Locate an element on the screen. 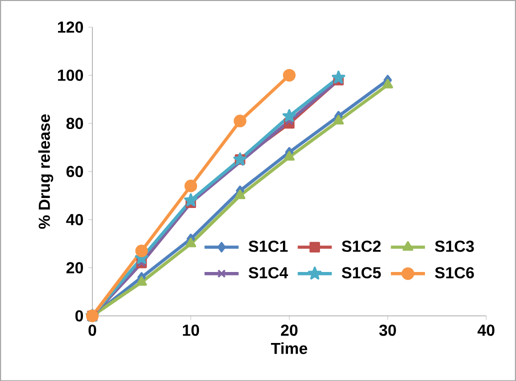 The image size is (516, 381). legend-label: S1C5 is located at coordinates (361, 272).